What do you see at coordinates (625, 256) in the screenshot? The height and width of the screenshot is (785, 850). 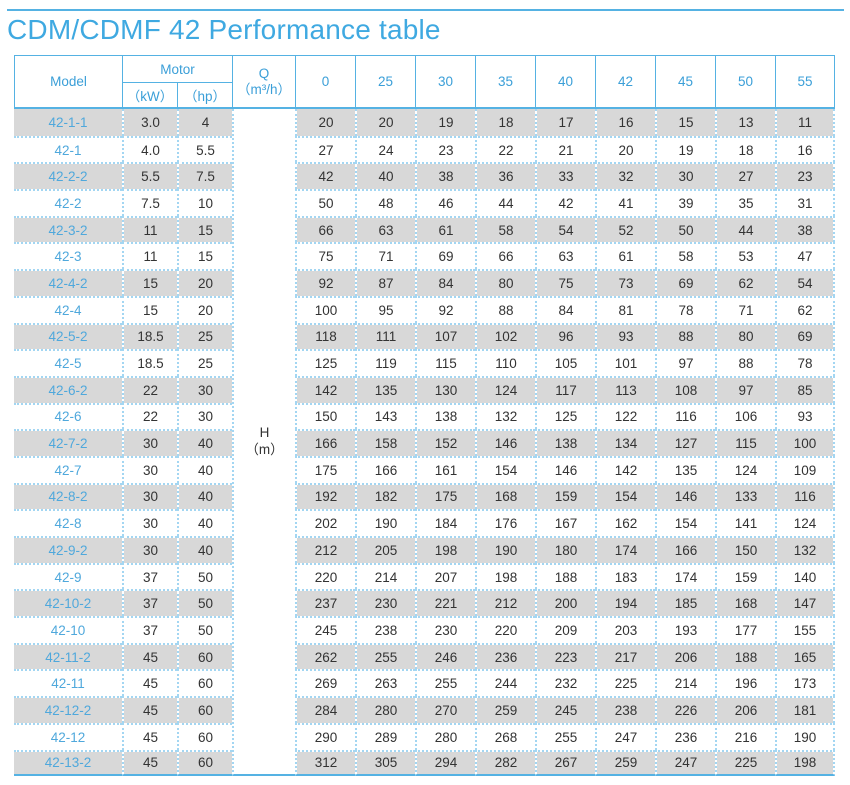 I see `head-value-cell: 61` at bounding box center [625, 256].